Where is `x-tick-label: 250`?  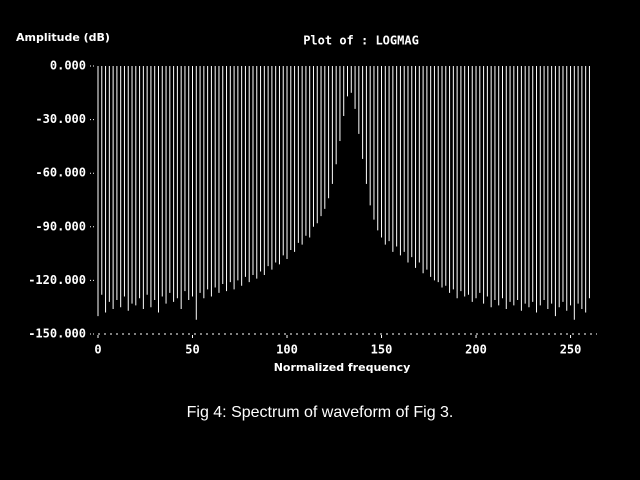 x-tick-label: 250 is located at coordinates (571, 350).